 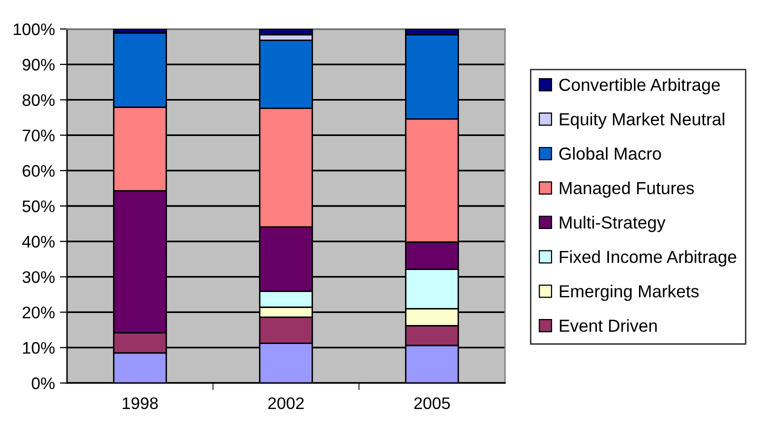 What do you see at coordinates (38, 312) in the screenshot?
I see `y-tick-label: 20%` at bounding box center [38, 312].